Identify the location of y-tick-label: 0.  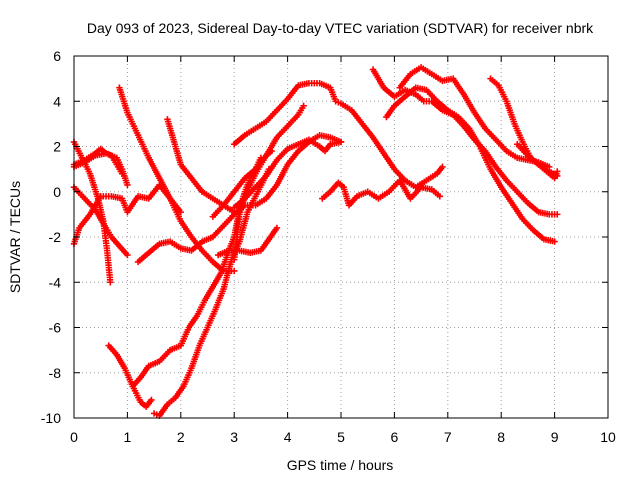
(57, 192).